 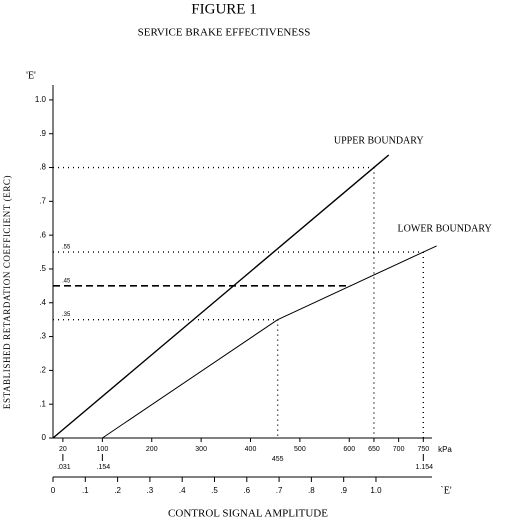 I want to click on x2-tick-label: .3, so click(x=150, y=490).